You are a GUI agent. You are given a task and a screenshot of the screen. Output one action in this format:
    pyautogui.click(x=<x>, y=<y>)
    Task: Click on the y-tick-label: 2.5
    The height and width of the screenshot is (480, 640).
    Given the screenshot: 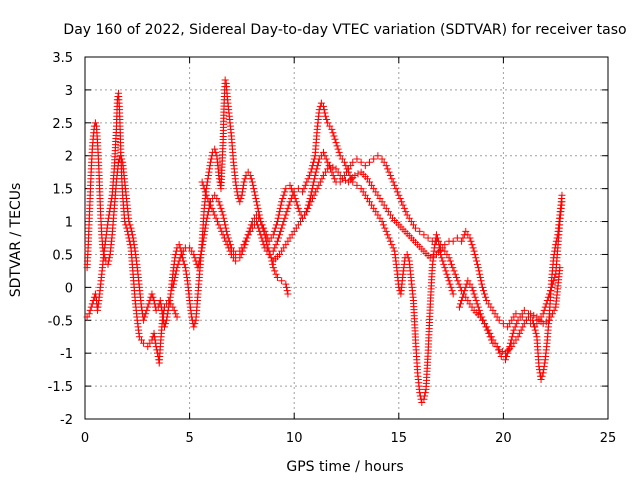 What is the action you would take?
    pyautogui.click(x=62, y=124)
    